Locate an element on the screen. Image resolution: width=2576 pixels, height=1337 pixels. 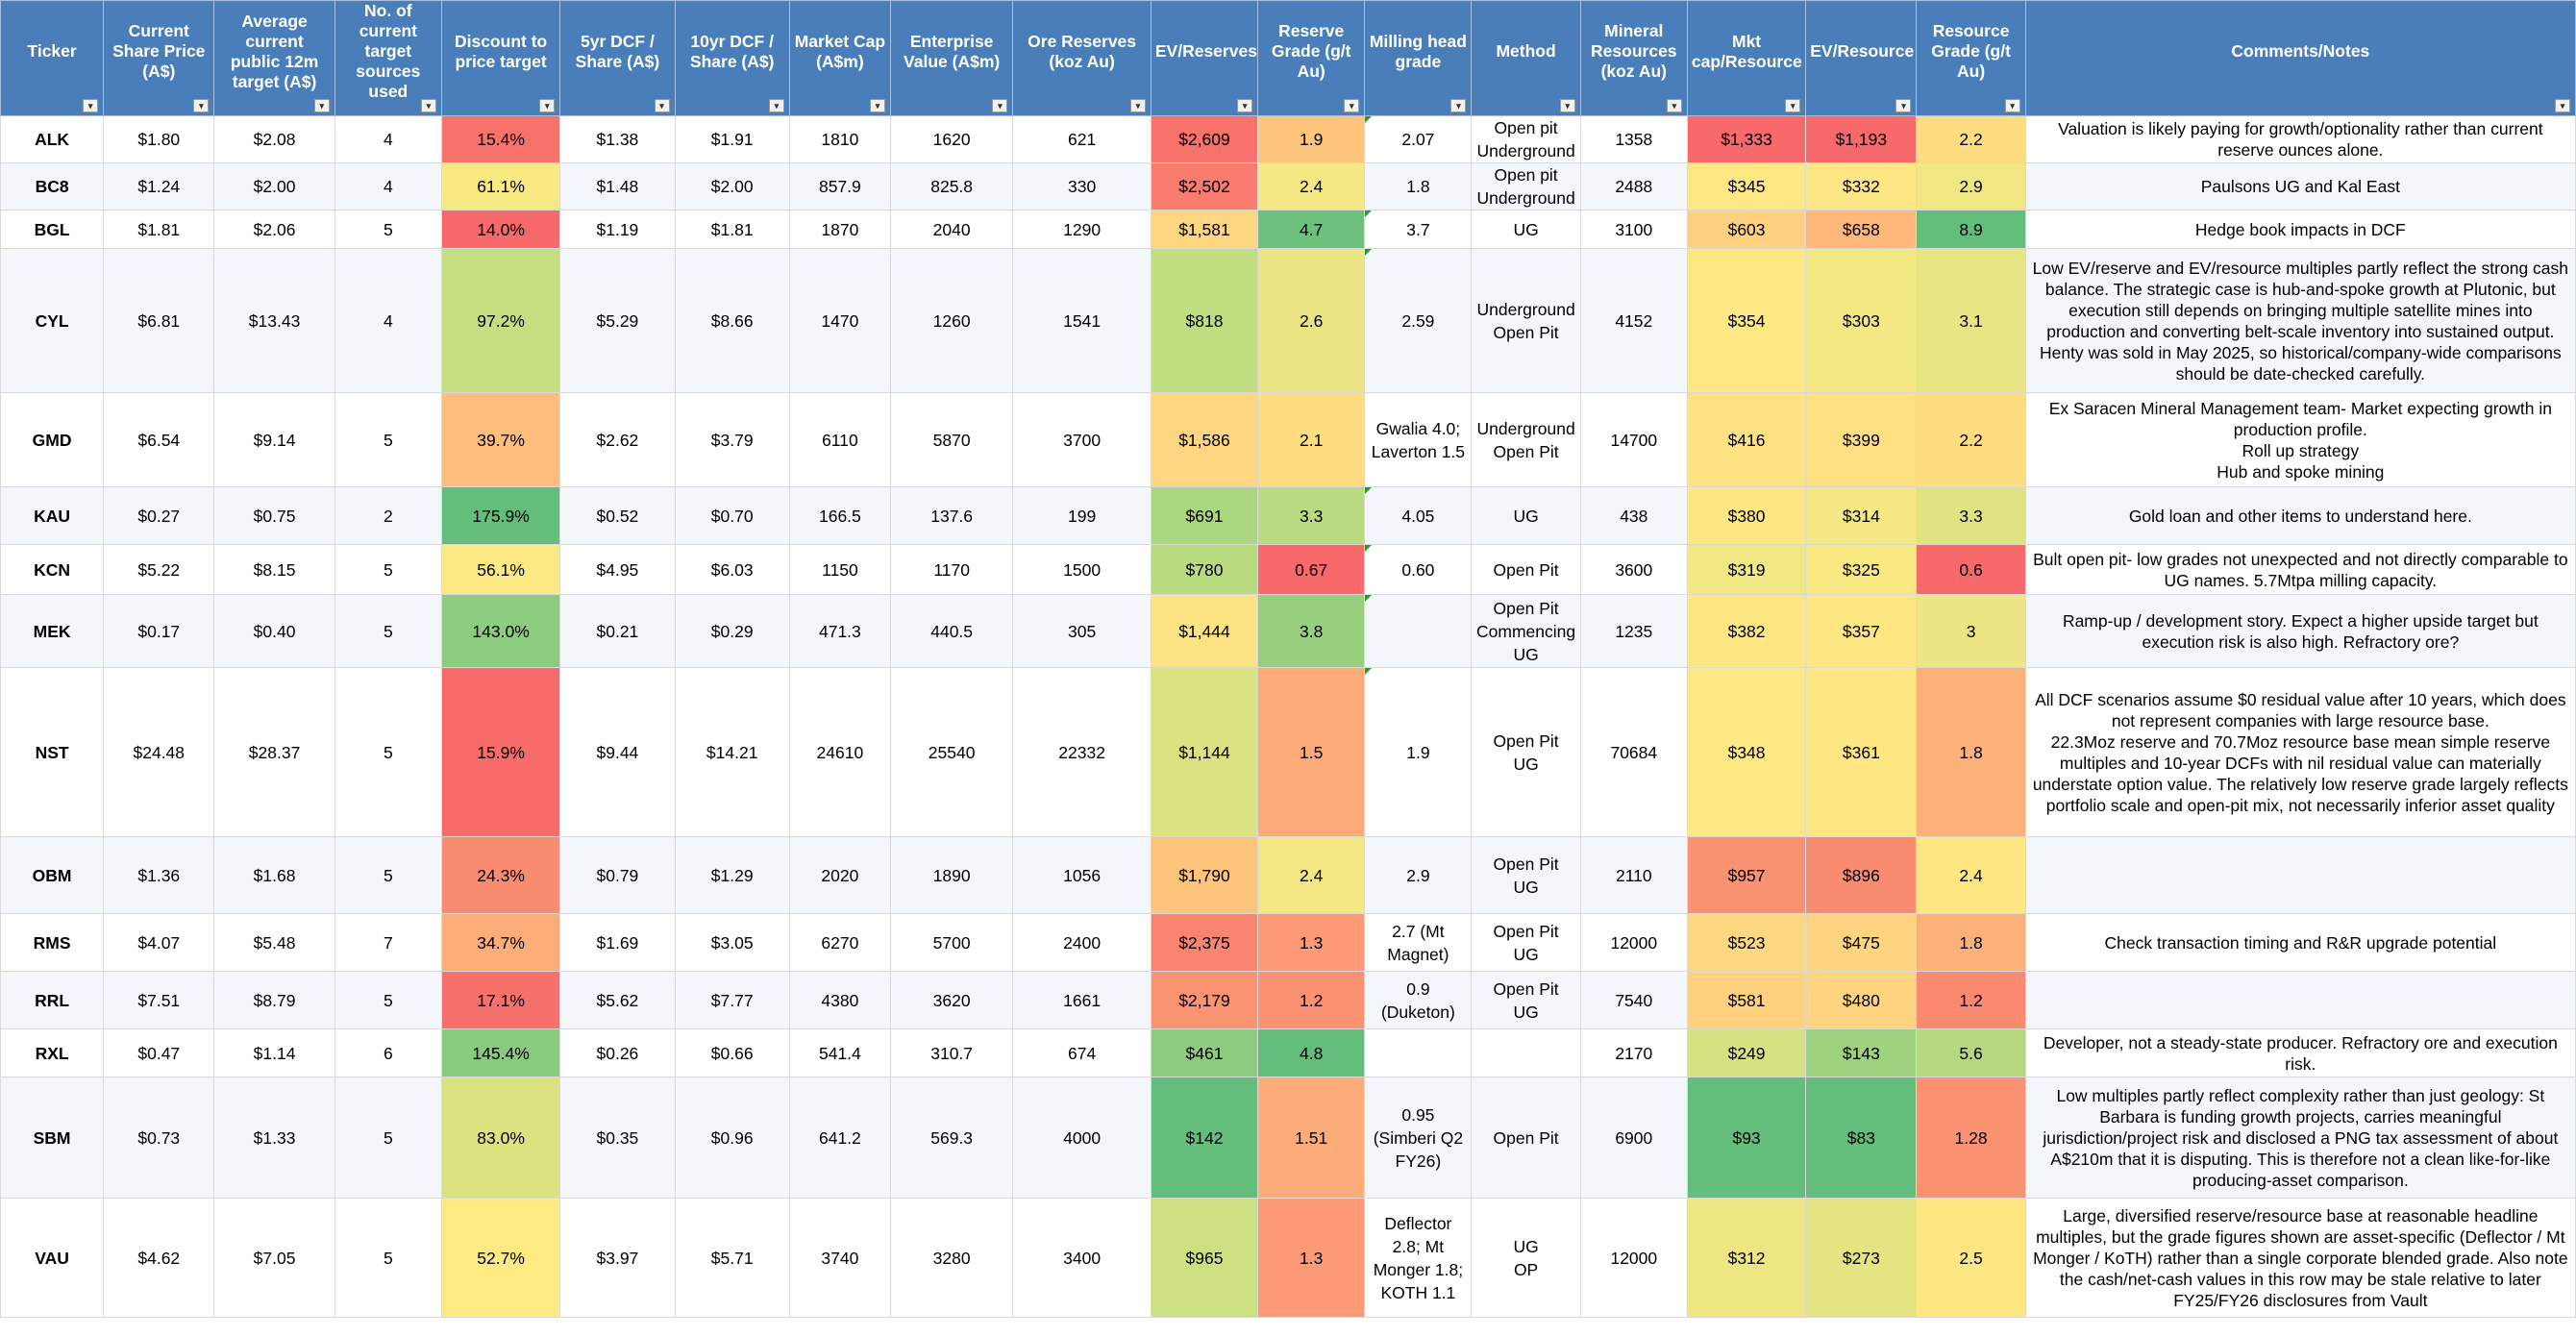
cell-reserves: 330 is located at coordinates (1082, 186).